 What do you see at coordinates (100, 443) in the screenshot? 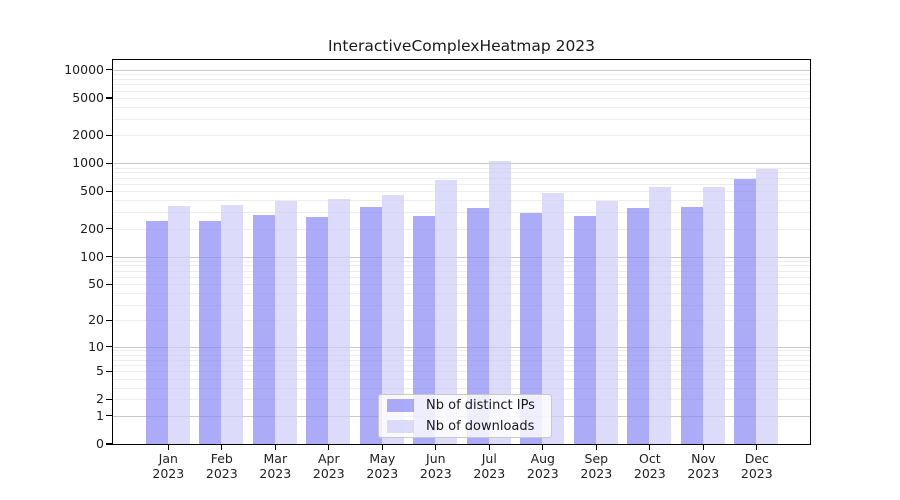
I see `y-tick-label: 0` at bounding box center [100, 443].